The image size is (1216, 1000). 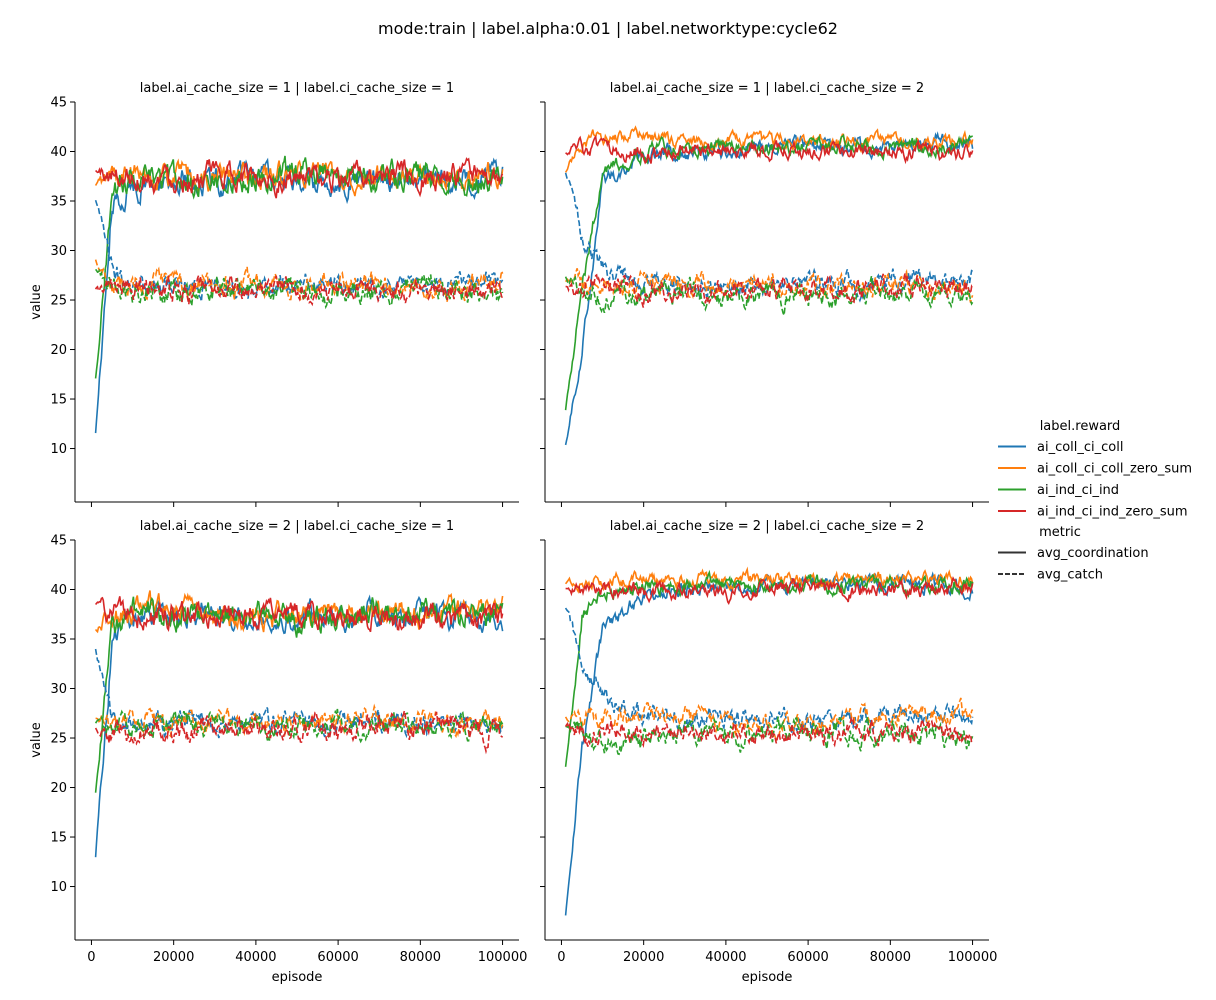 What do you see at coordinates (1080, 426) in the screenshot?
I see `legend-hue-title: label.reward` at bounding box center [1080, 426].